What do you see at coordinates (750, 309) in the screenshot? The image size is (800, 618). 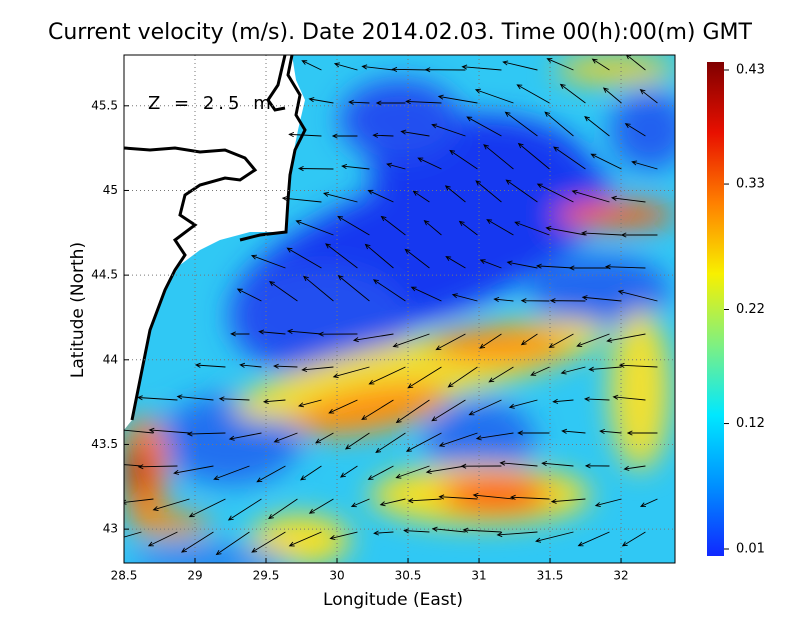 I see `colorbar-tick-label: 0.22` at bounding box center [750, 309].